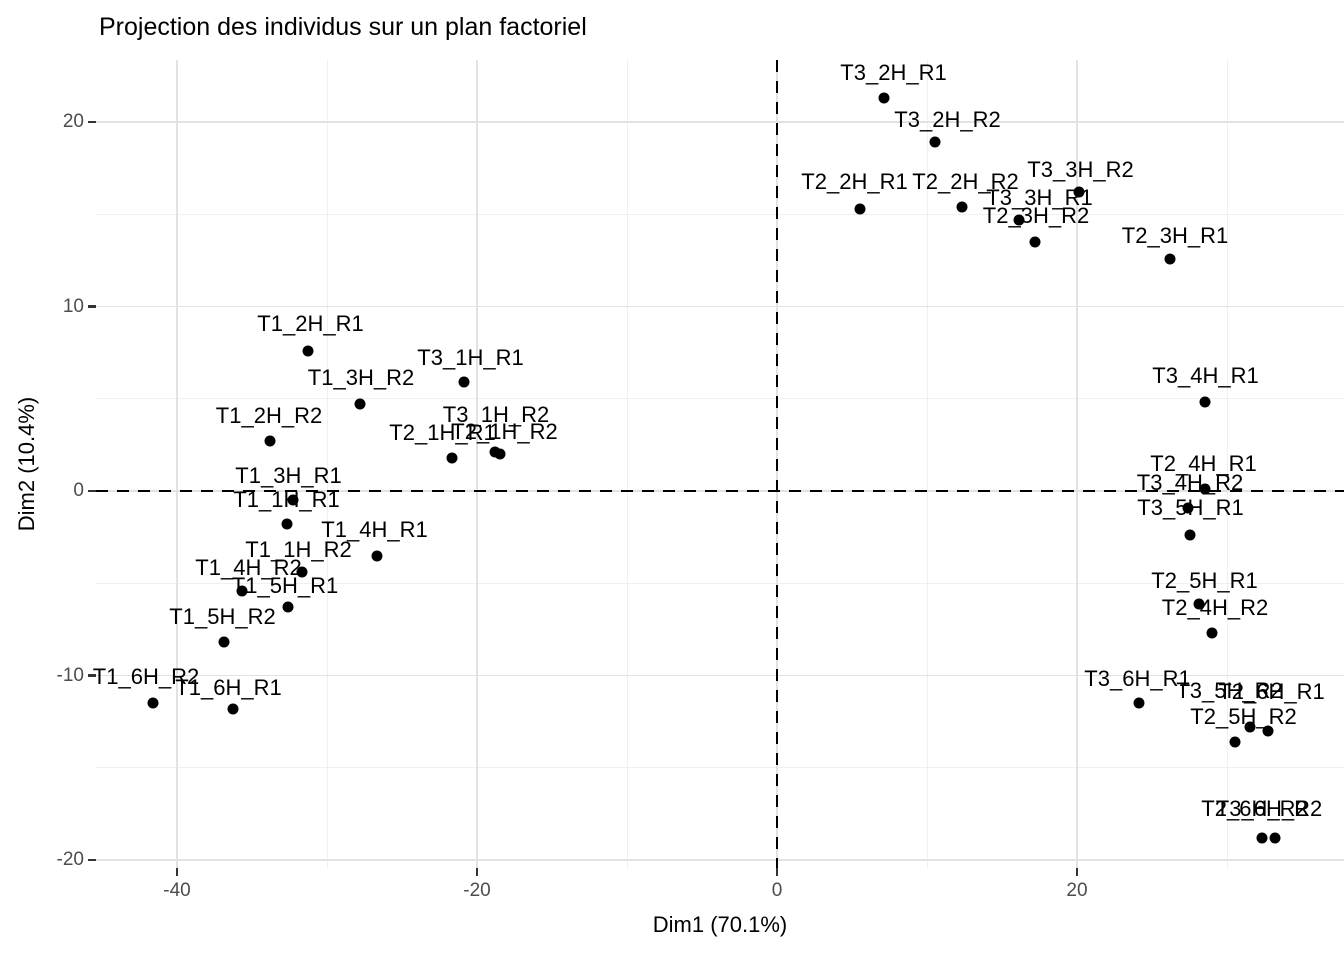 Image resolution: width=1344 pixels, height=960 pixels. What do you see at coordinates (1039, 197) in the screenshot?
I see `point-label: T3_3H_R1` at bounding box center [1039, 197].